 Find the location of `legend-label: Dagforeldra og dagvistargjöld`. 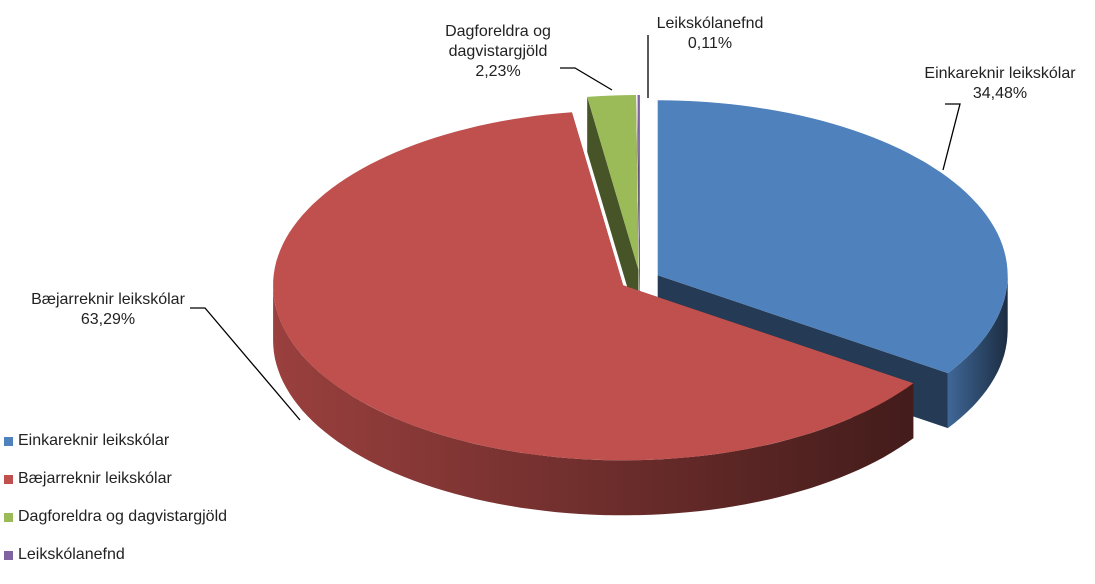

legend-label: Dagforeldra og dagvistargjöld is located at coordinates (123, 516).